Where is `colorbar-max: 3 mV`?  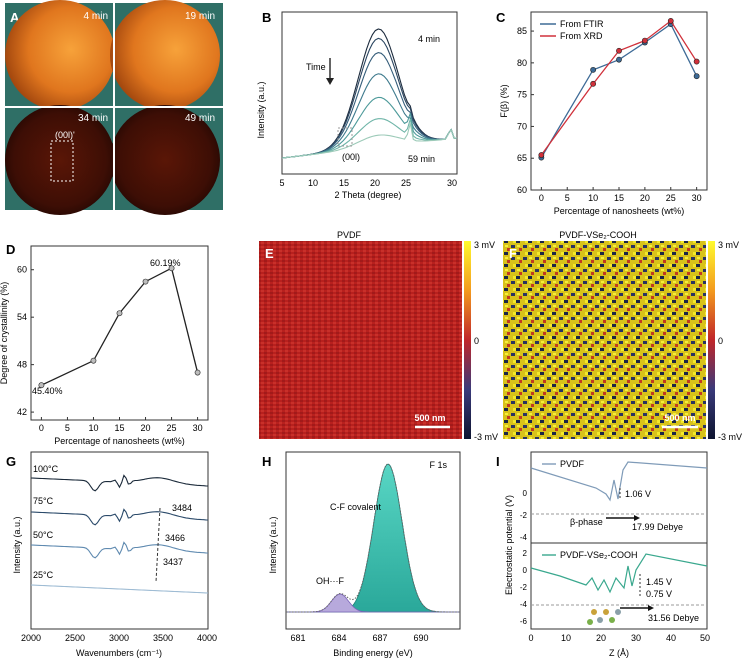
colorbar-max: 3 mV is located at coordinates (484, 245).